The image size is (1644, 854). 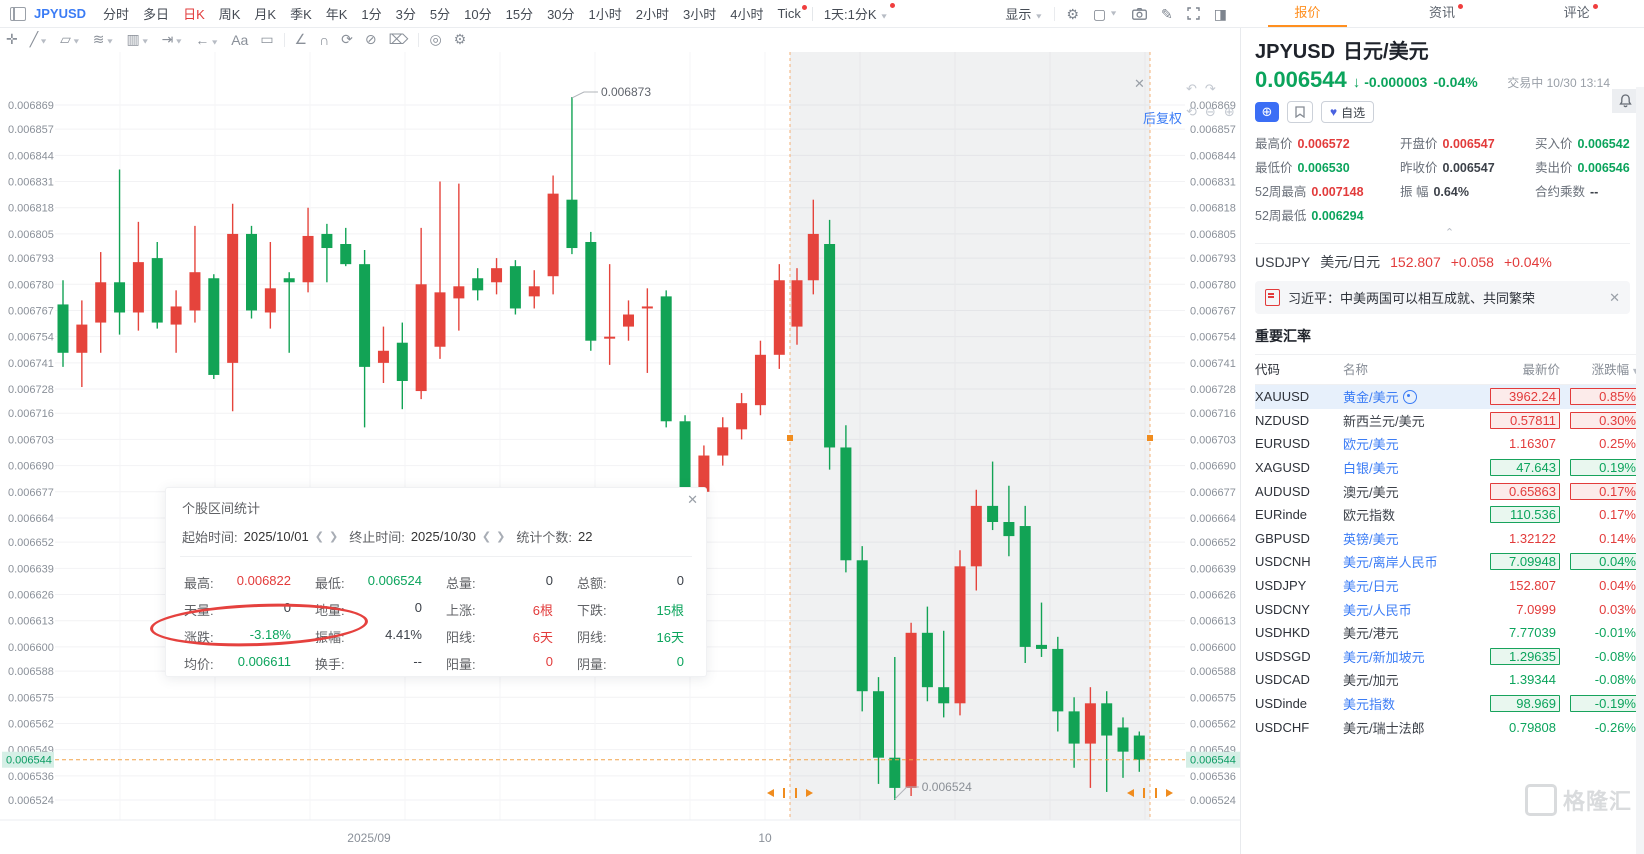 What do you see at coordinates (1445, 538) in the screenshot?
I see `fx-row-GBPUSD: GBPUSD 英镑/美元 1.32122 0.14%` at bounding box center [1445, 538].